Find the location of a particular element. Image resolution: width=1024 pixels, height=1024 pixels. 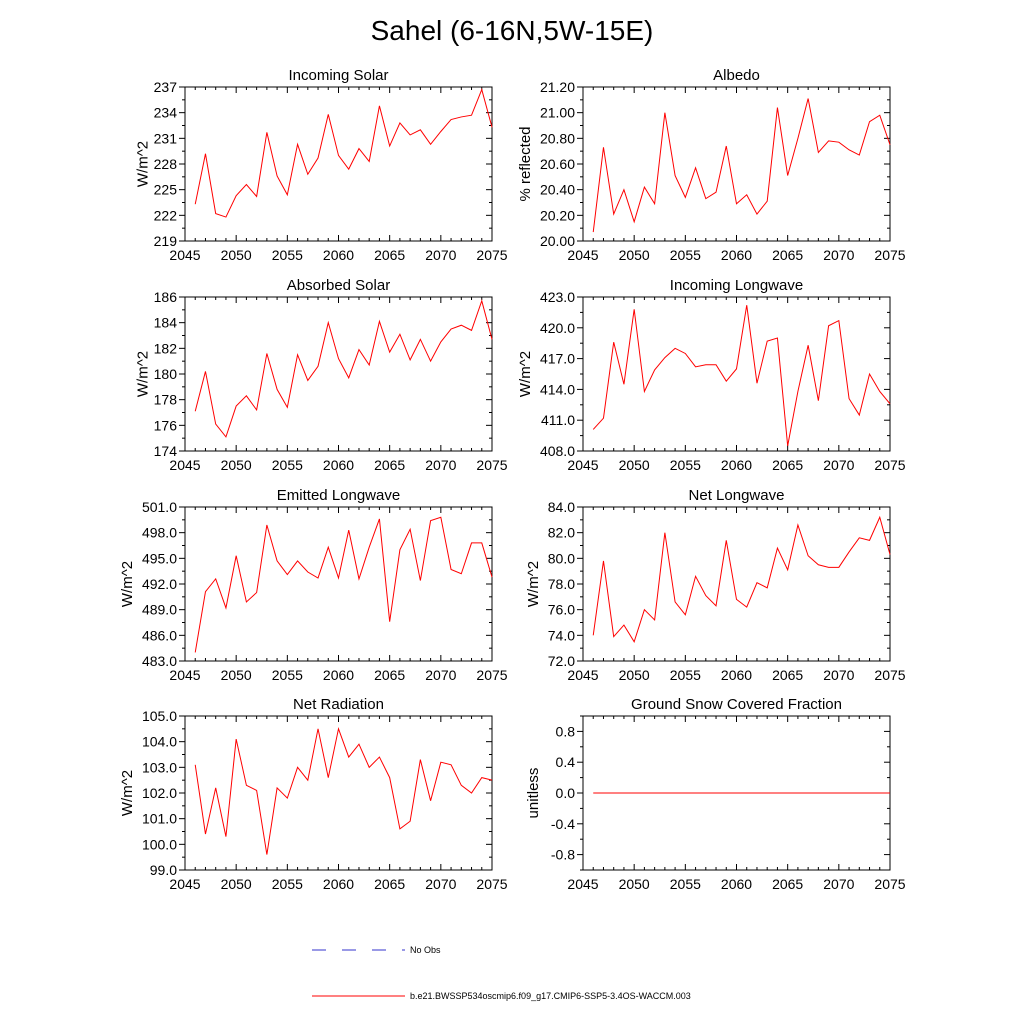

panel-title-incoming-solar: Incoming Solar is located at coordinates (338, 75).